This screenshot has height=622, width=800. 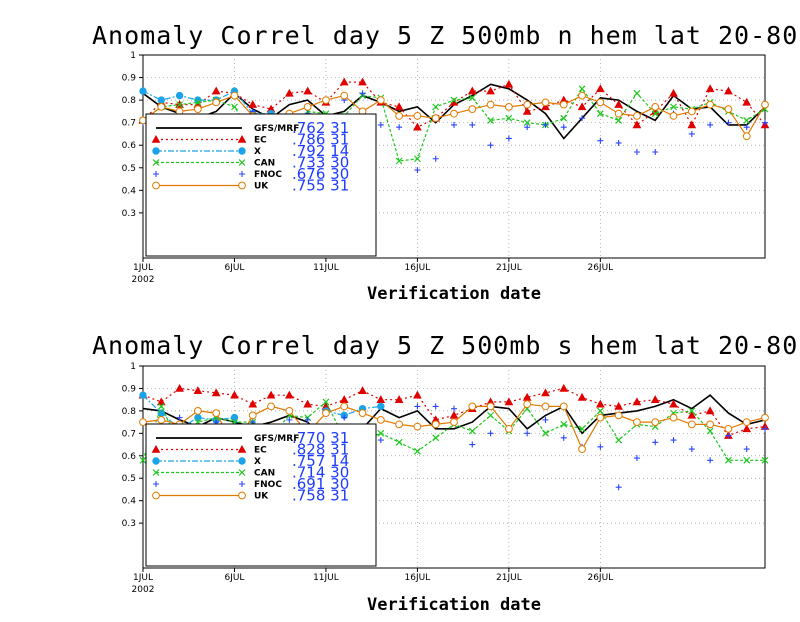 What do you see at coordinates (320, 496) in the screenshot?
I see `legend-score: .758 31` at bounding box center [320, 496].